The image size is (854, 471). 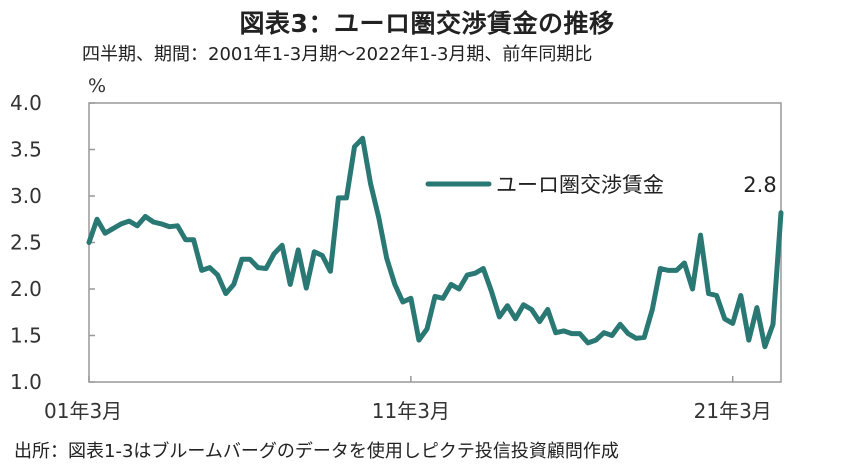 What do you see at coordinates (316, 451) in the screenshot?
I see `source-note: 出所：図表1-3はブルームバーグのデータを使用しピクテ投信投資顧問作成` at bounding box center [316, 451].